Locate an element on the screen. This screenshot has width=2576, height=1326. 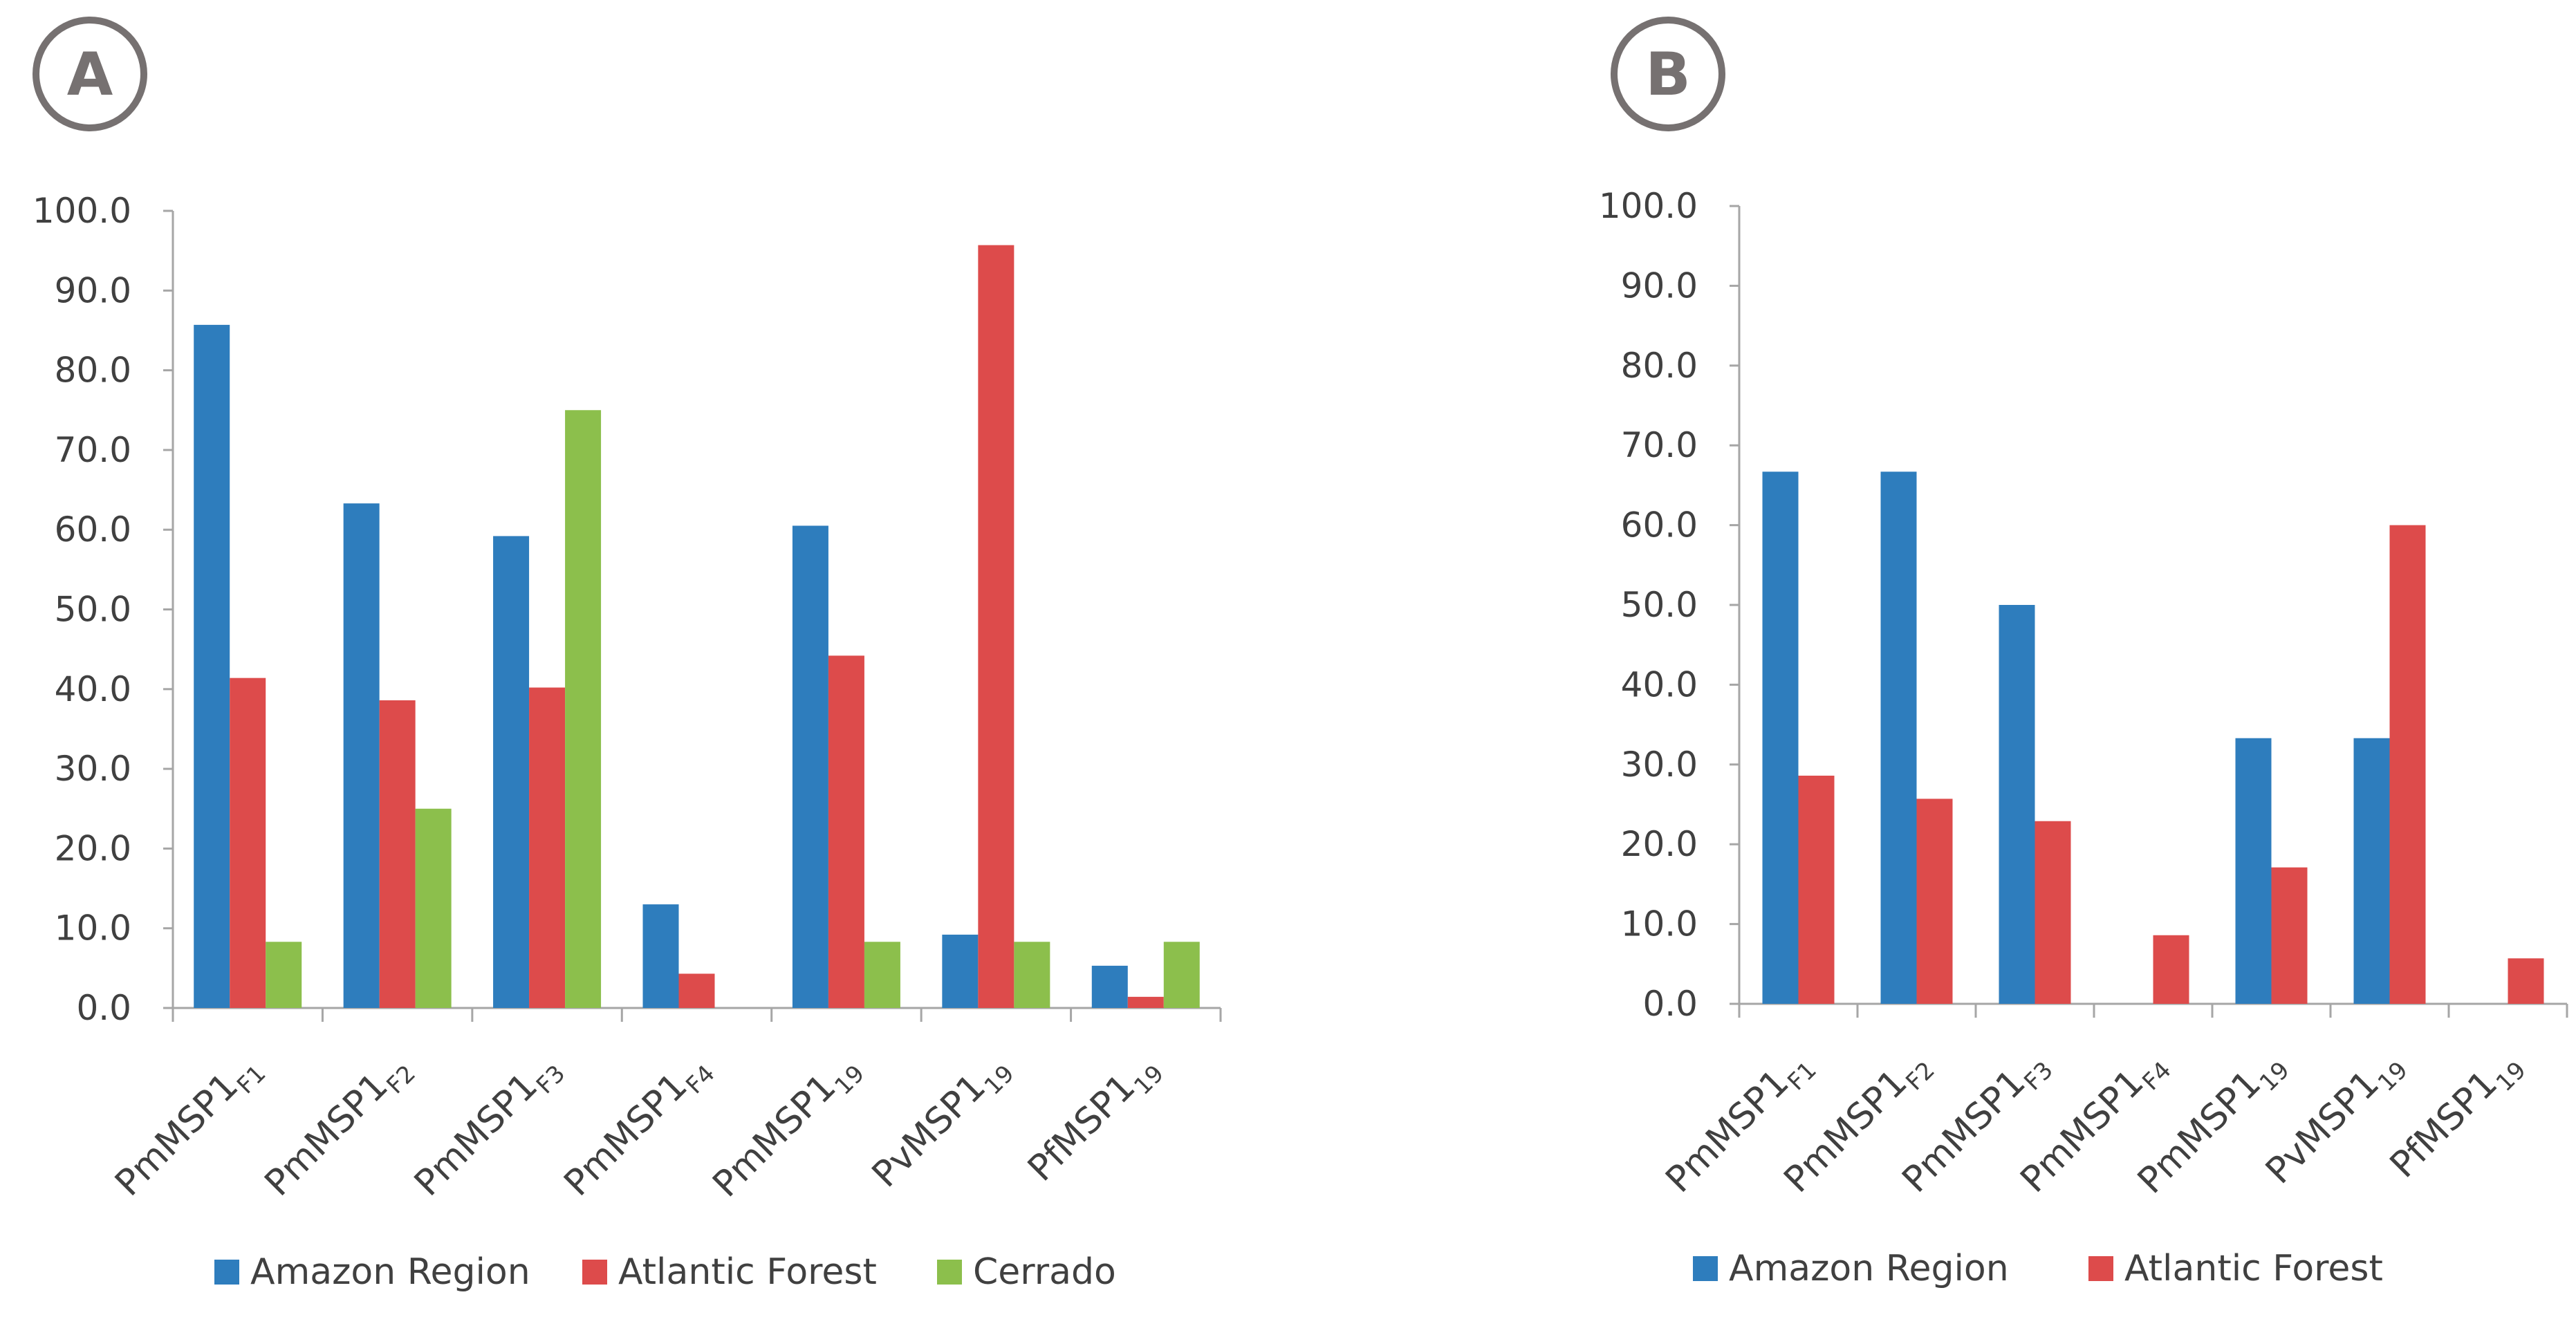
bar-cerrado-pmmsp119 is located at coordinates (882, 975).